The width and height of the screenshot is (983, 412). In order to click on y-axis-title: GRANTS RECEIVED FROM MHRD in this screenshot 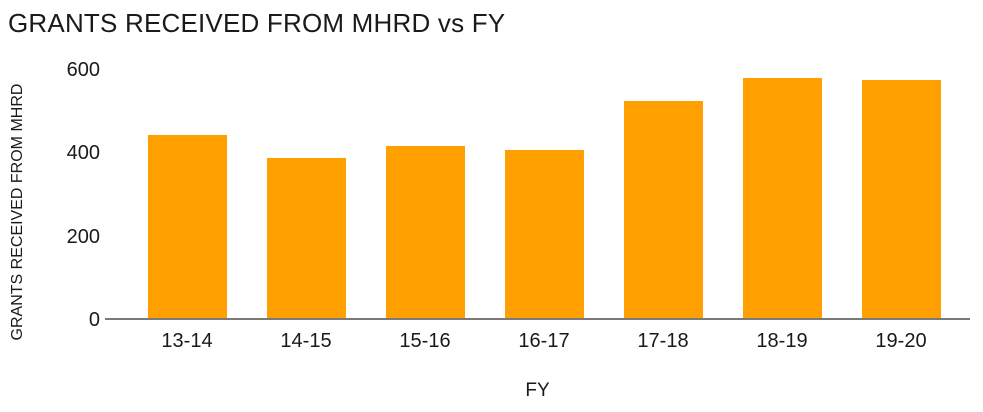, I will do `click(17, 212)`.